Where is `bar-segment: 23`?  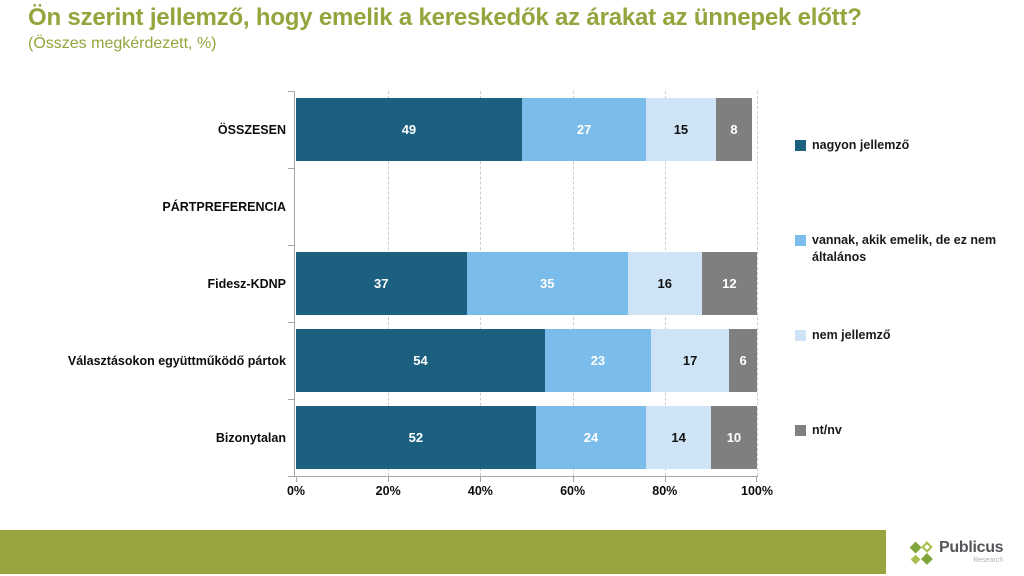 bar-segment: 23 is located at coordinates (597, 360).